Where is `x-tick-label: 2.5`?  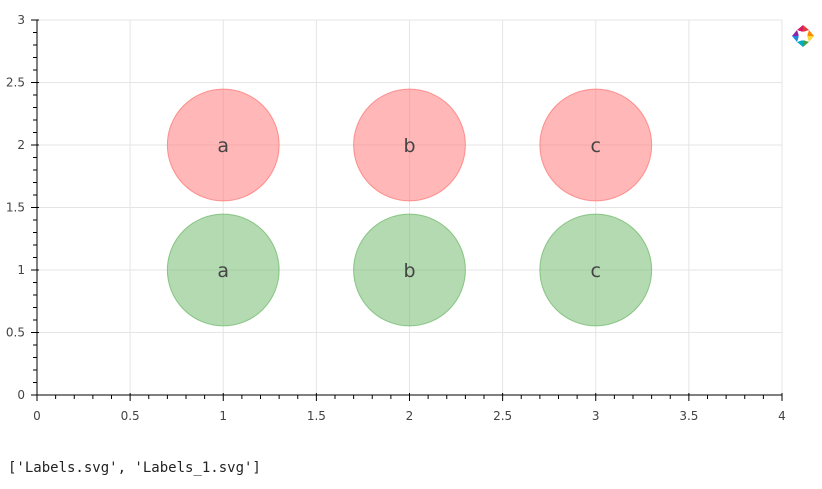 x-tick-label: 2.5 is located at coordinates (502, 416).